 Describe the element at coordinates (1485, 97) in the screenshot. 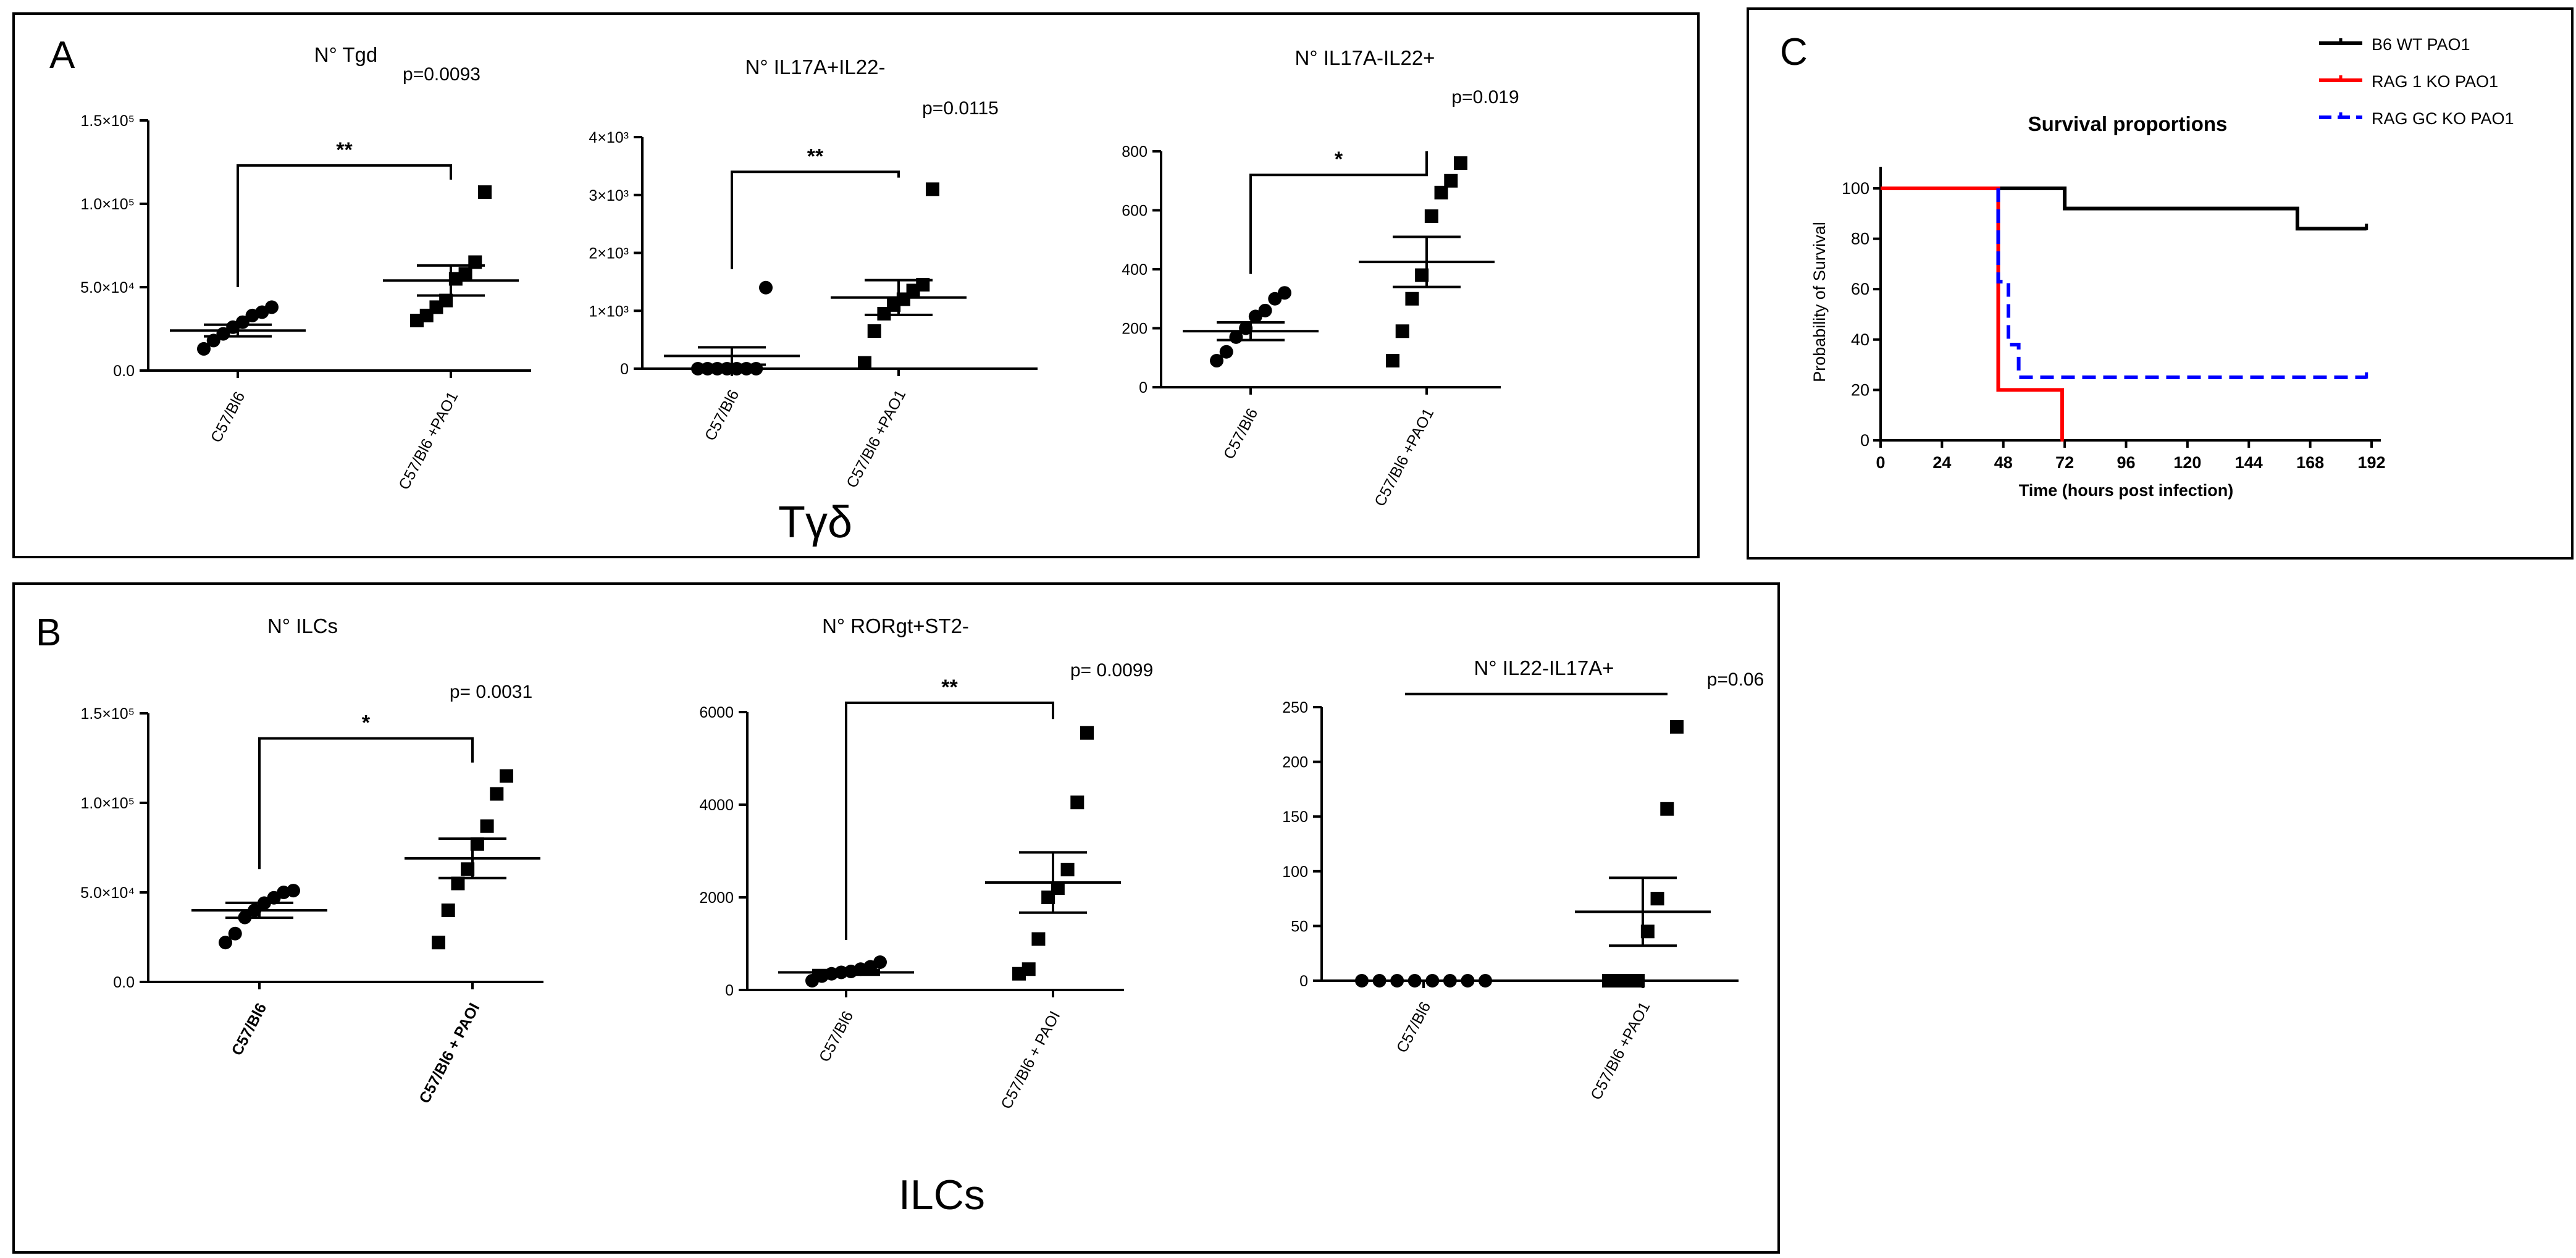

I see `p-value: p=0.019` at that location.